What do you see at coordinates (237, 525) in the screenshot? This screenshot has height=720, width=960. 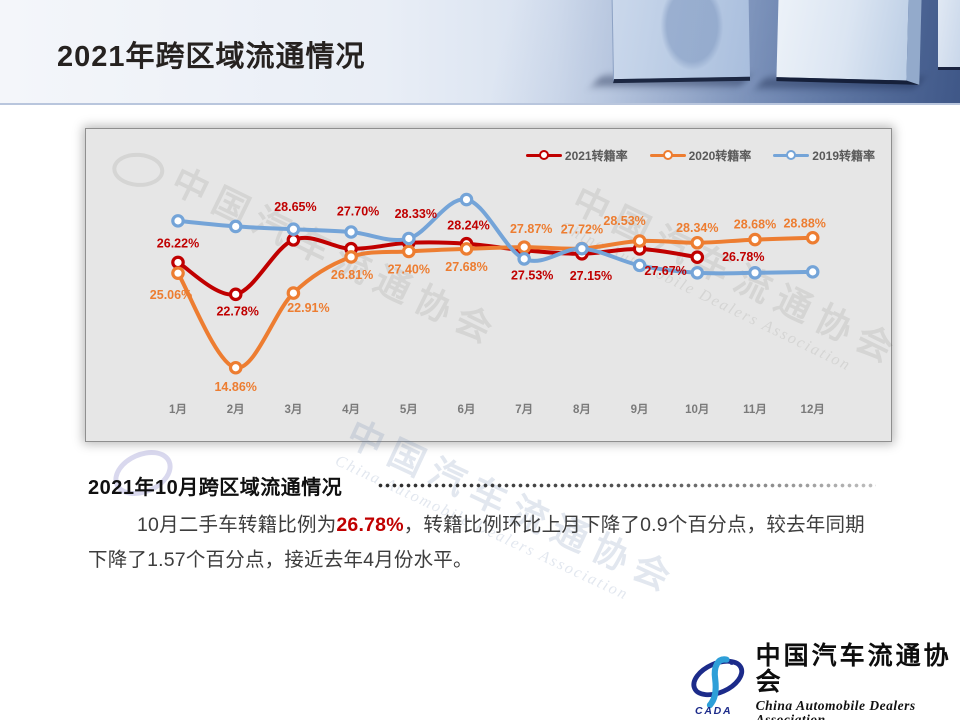 I see `paragraph-part1: 10月二手车转籍比例为` at bounding box center [237, 525].